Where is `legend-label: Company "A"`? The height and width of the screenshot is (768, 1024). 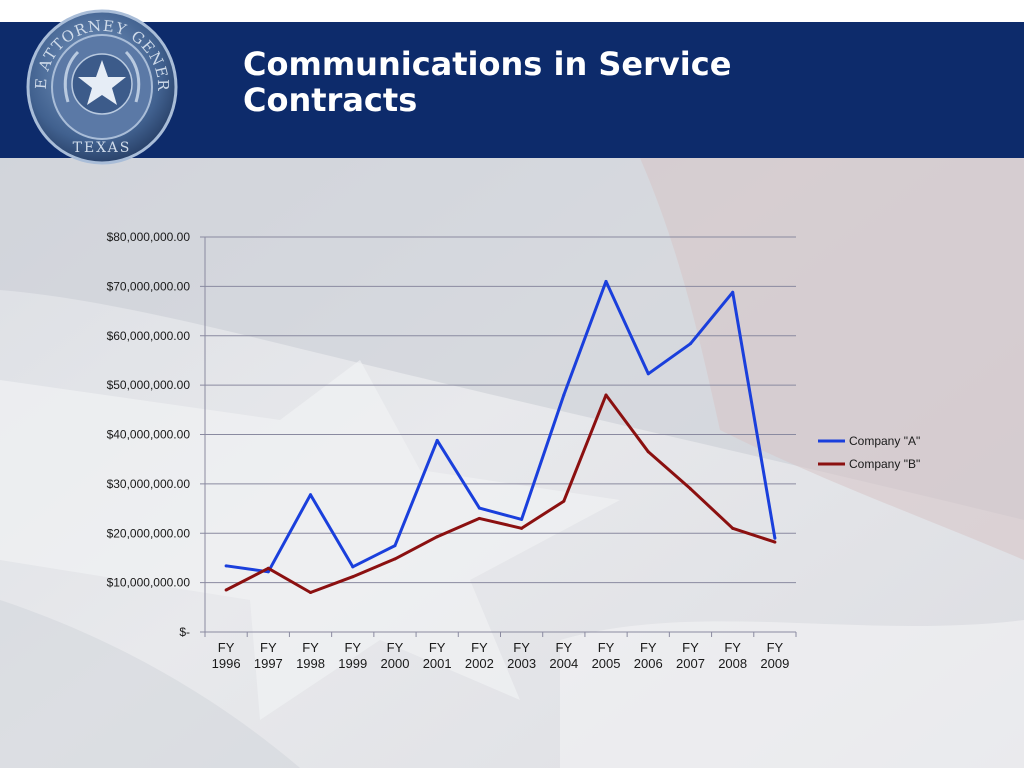 legend-label: Company "A" is located at coordinates (884, 441).